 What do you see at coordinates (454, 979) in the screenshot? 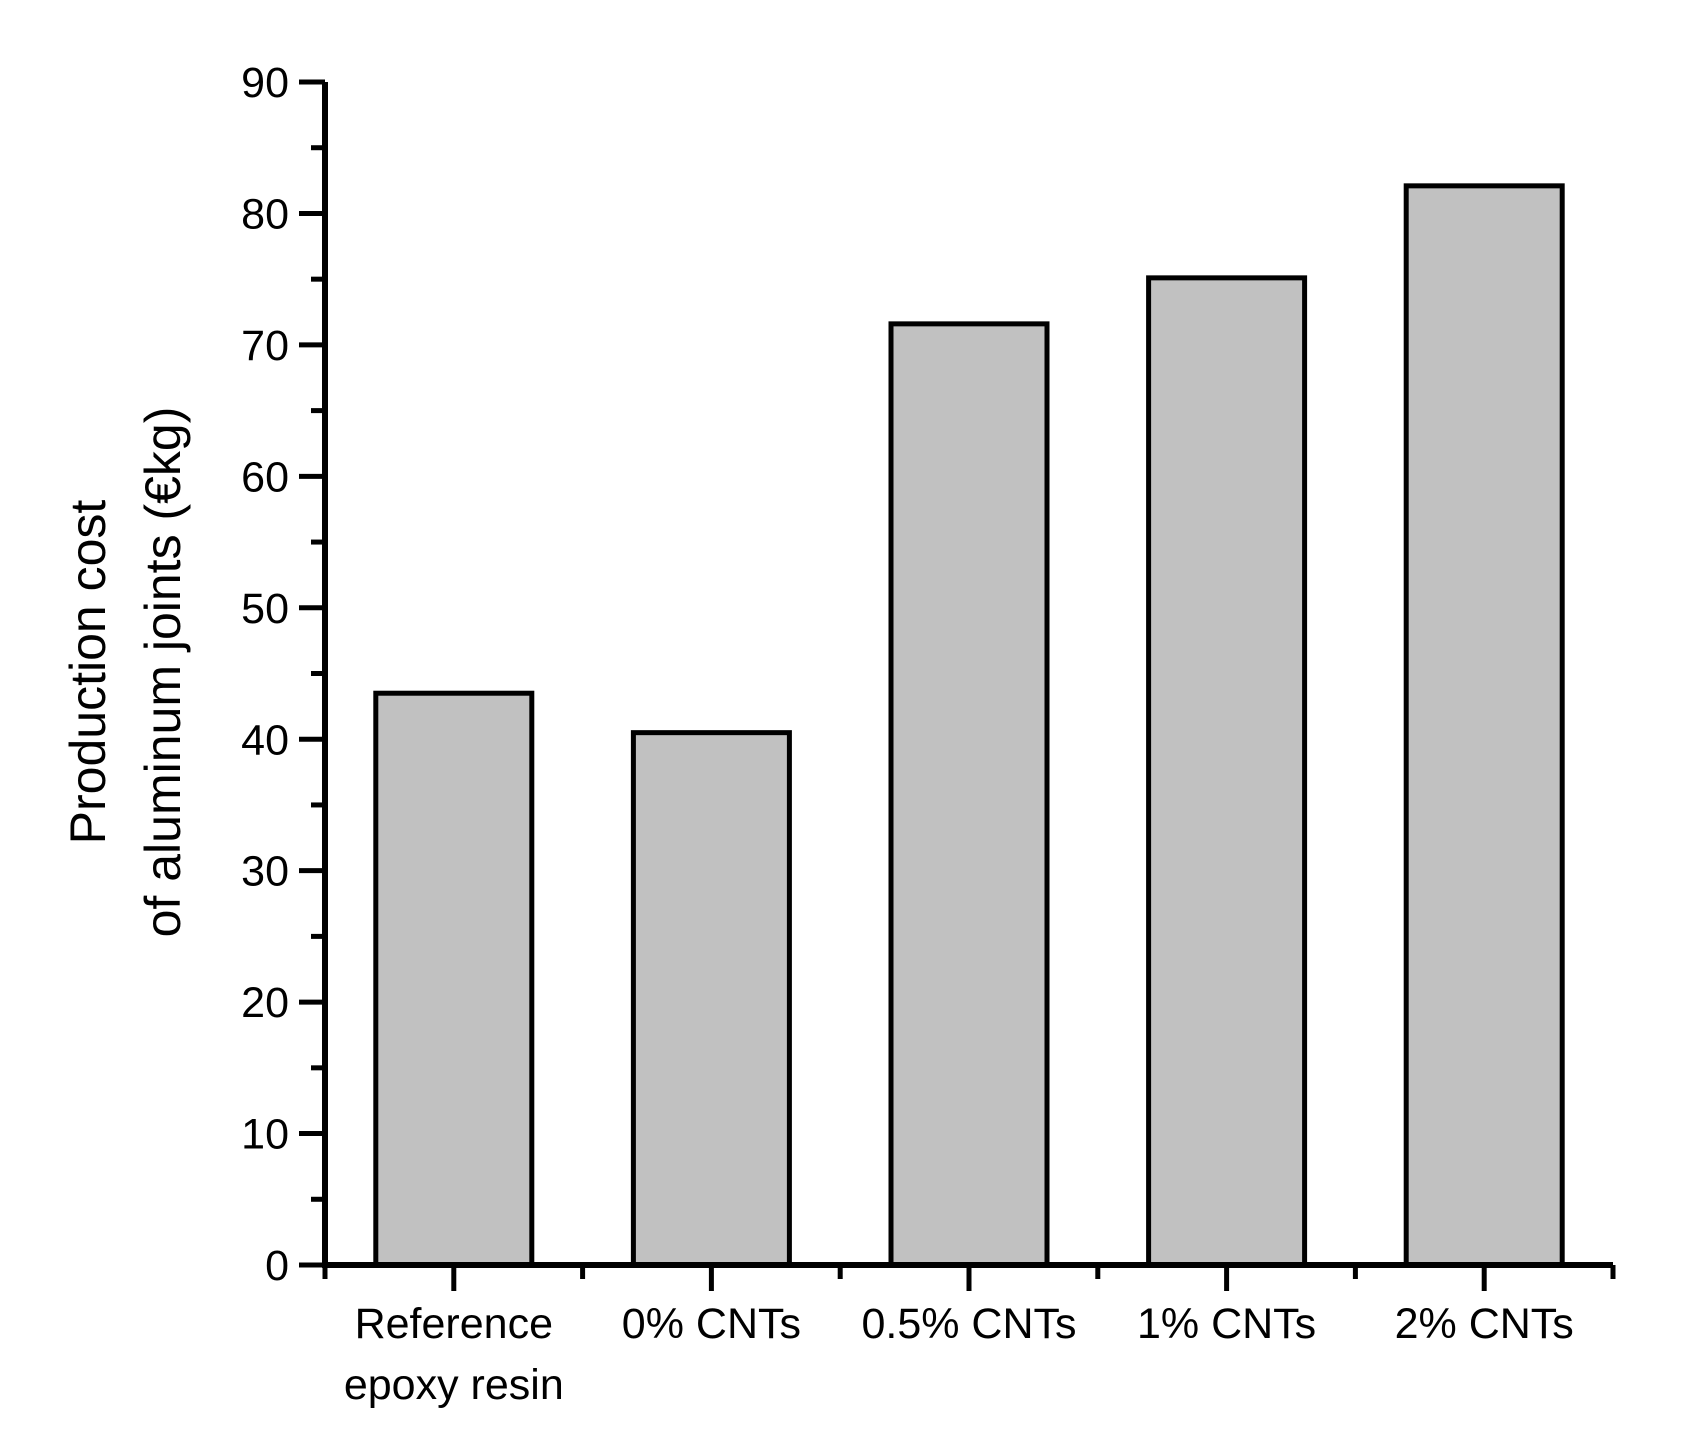
I see `bar-reference-epoxy-resin` at bounding box center [454, 979].